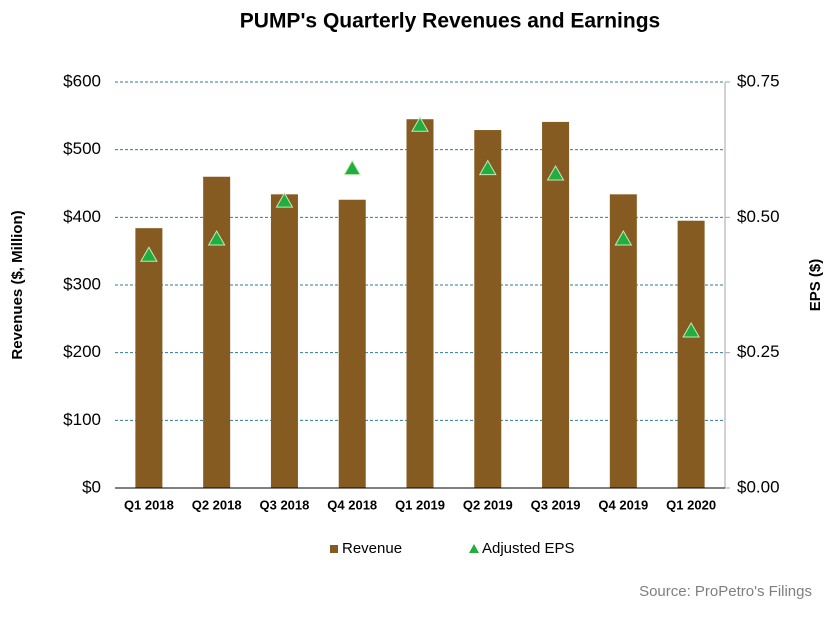  I want to click on y-tick-label: $500, so click(82, 148).